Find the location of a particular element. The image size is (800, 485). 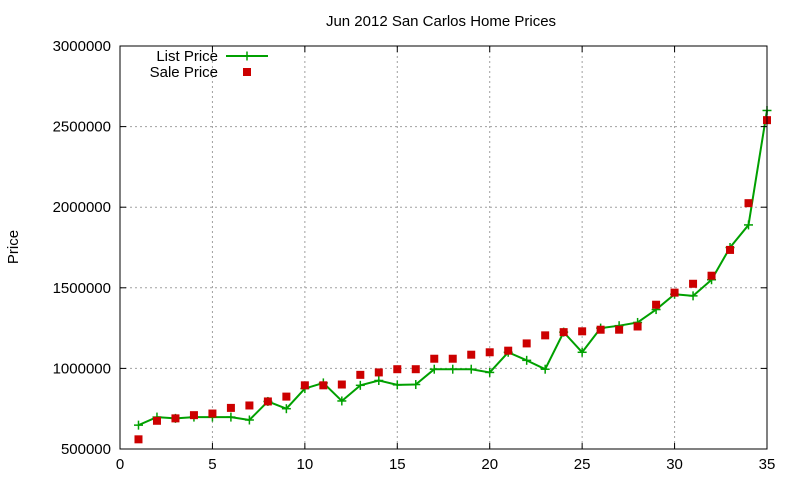

x-tick-label: 35 is located at coordinates (767, 464).